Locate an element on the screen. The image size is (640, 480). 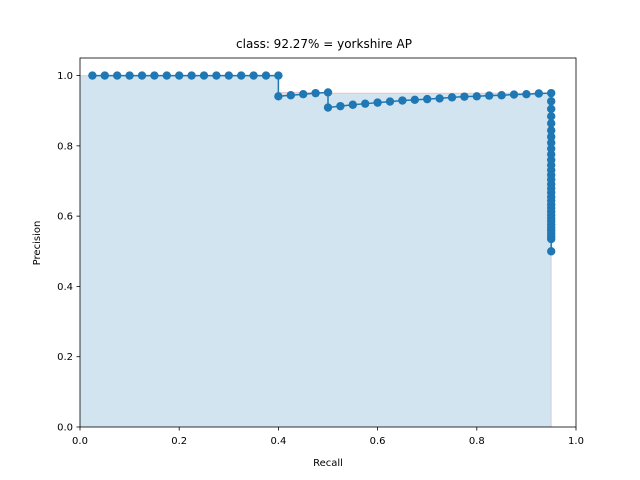
x-axis-label: Recall is located at coordinates (328, 463).